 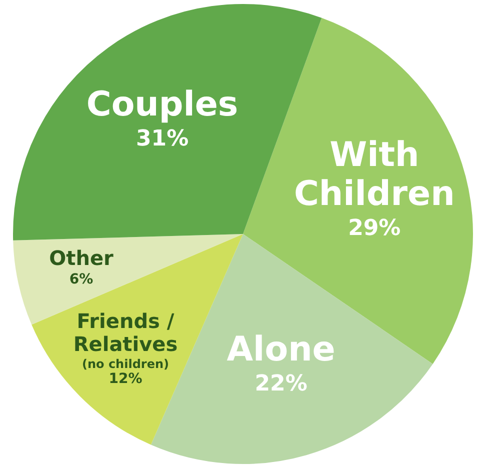 I want to click on data-label: 12%, so click(x=125, y=379).